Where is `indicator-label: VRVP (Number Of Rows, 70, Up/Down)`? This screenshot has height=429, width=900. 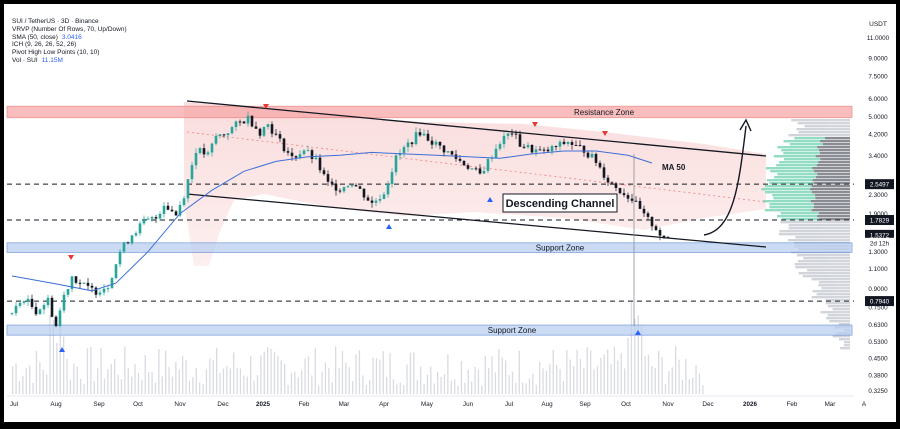 indicator-label: VRVP (Number Of Rows, 70, Up/Down) is located at coordinates (69, 29).